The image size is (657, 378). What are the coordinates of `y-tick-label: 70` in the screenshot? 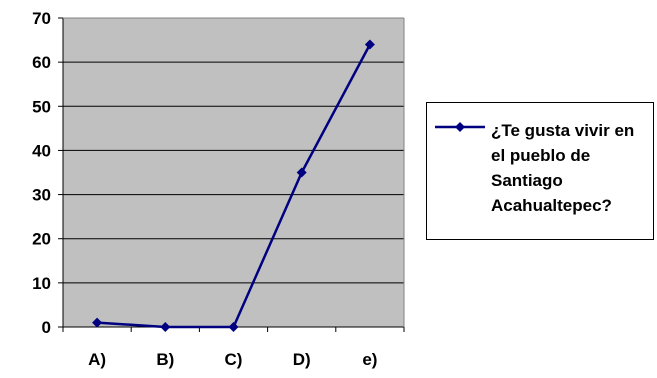 It's located at (41, 18).